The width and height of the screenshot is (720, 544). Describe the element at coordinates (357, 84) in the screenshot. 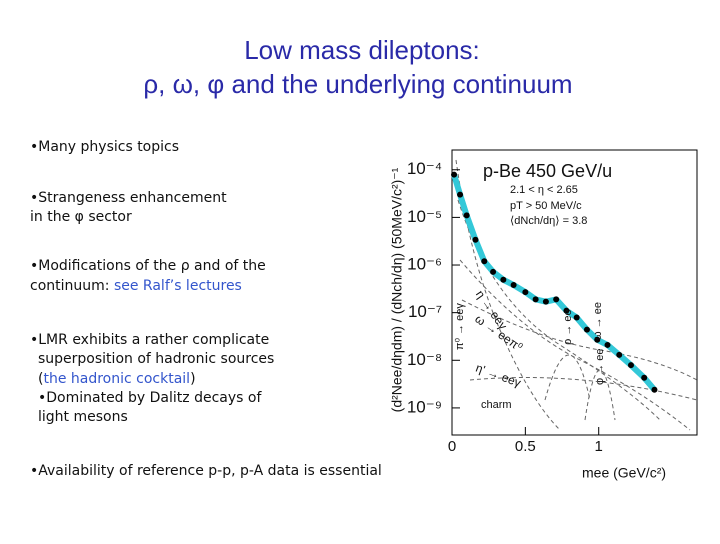

I see `title: ρ, ω, φ and the underlying continuum` at that location.